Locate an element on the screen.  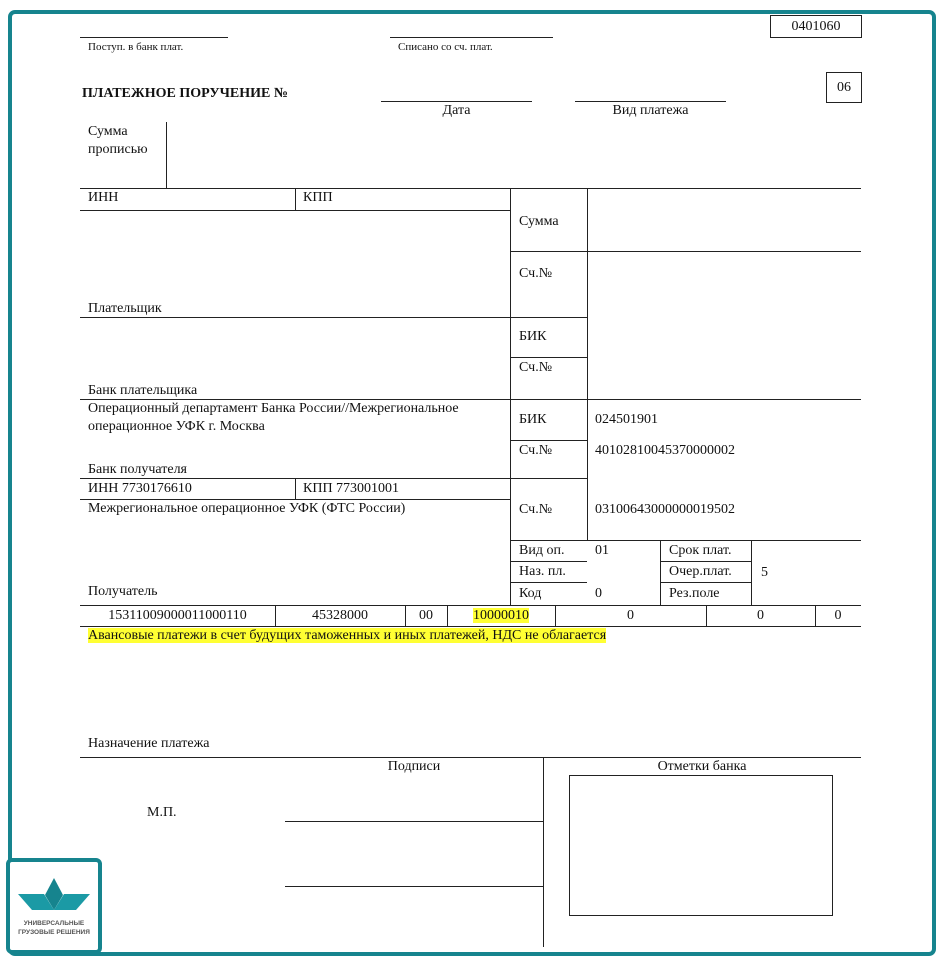
amount-words-label-2: прописью is located at coordinates (118, 149).